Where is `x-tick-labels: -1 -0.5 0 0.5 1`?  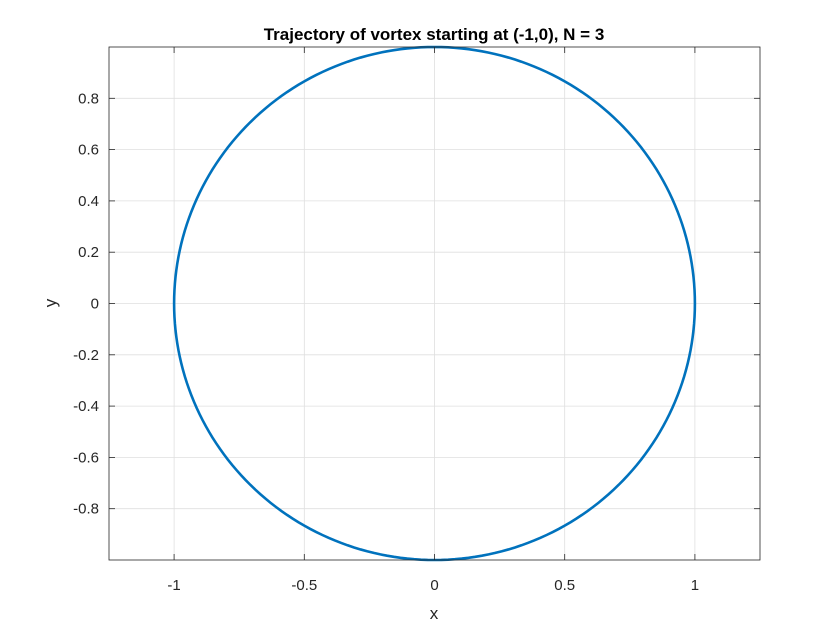
x-tick-labels: -1 -0.5 0 0.5 1 is located at coordinates (433, 585).